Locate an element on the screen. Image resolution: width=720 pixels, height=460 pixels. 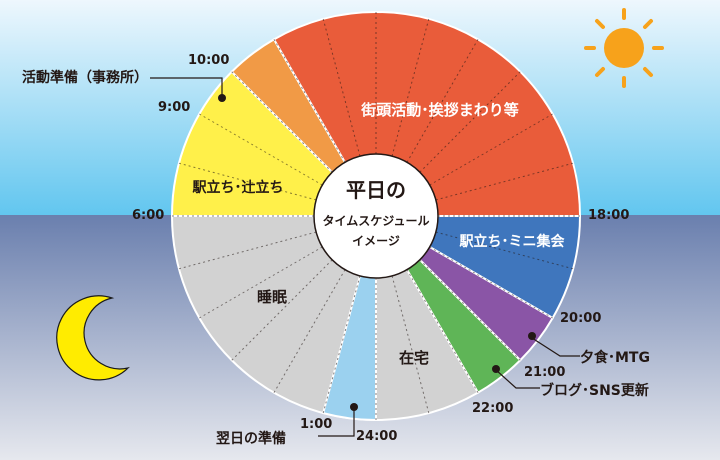
leader-next-day-prep is located at coordinates (336, 422).